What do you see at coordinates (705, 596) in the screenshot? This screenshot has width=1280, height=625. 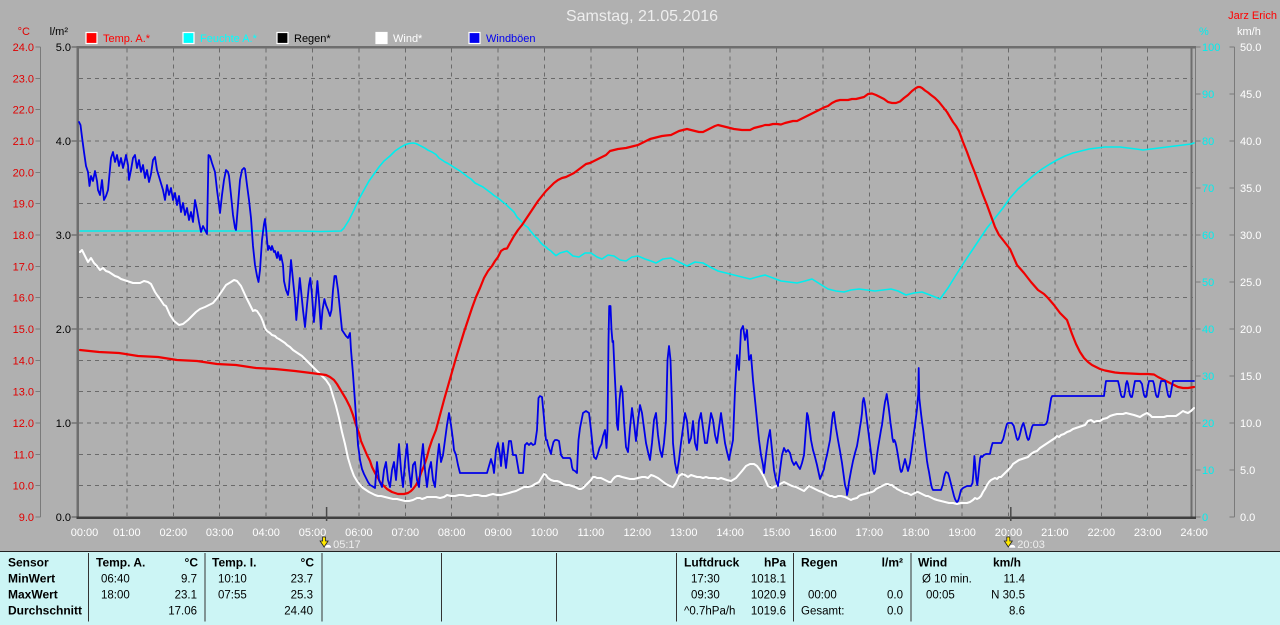 I see `svg-text: 09:30` at bounding box center [705, 596].